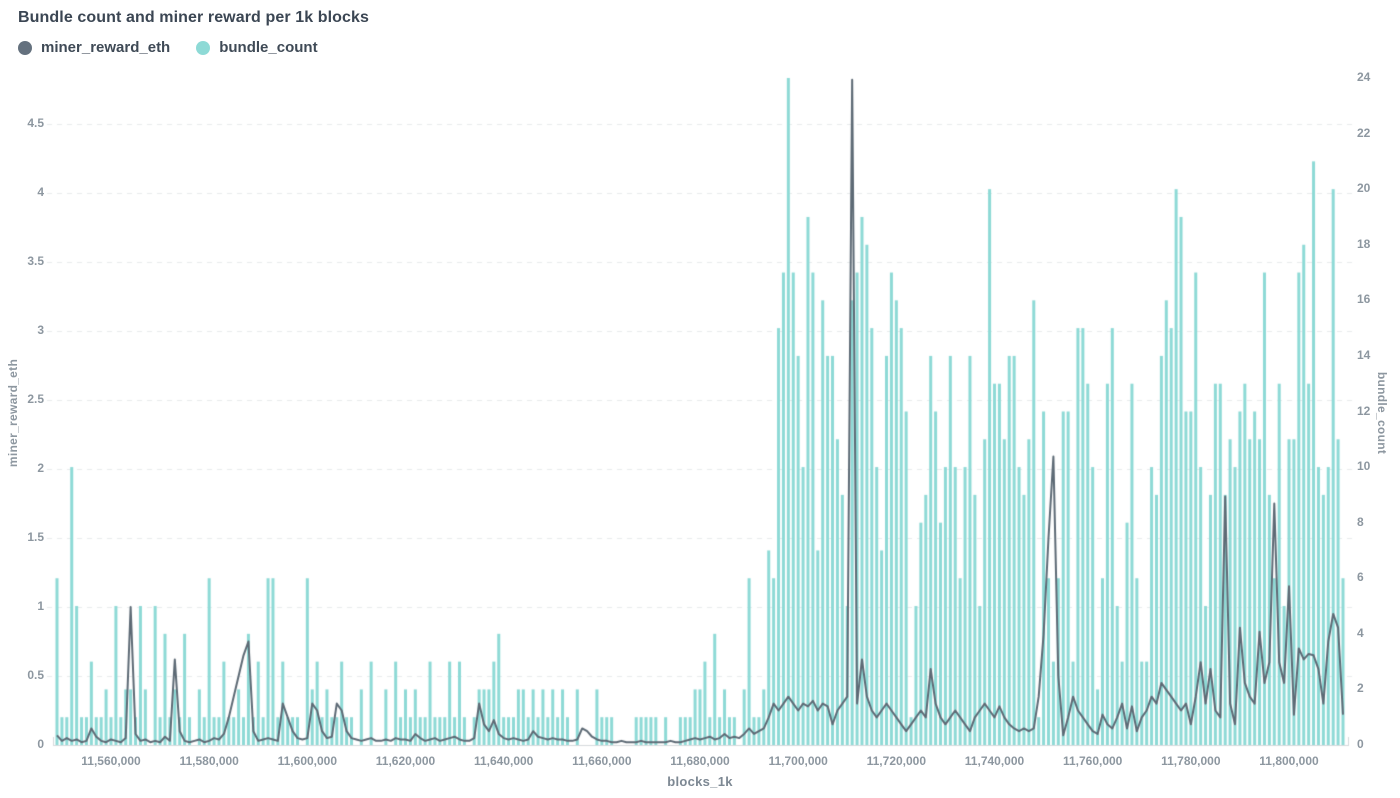  I want to click on y-left-tick-label: 0.5, so click(35, 675).